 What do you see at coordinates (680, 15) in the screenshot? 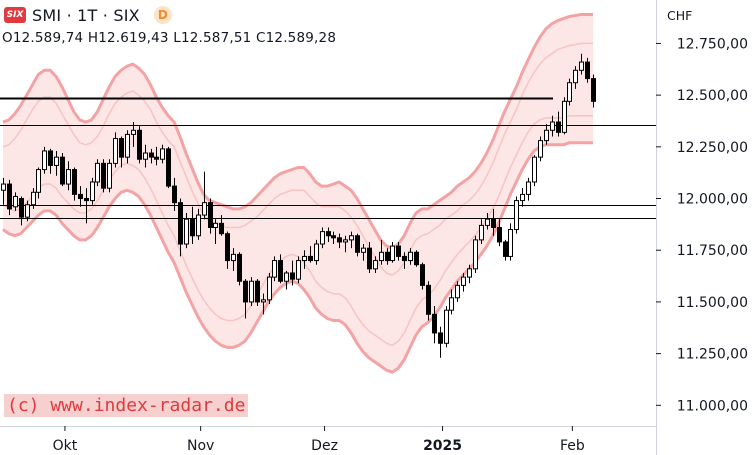
I see `currency-label: CHF` at bounding box center [680, 15].